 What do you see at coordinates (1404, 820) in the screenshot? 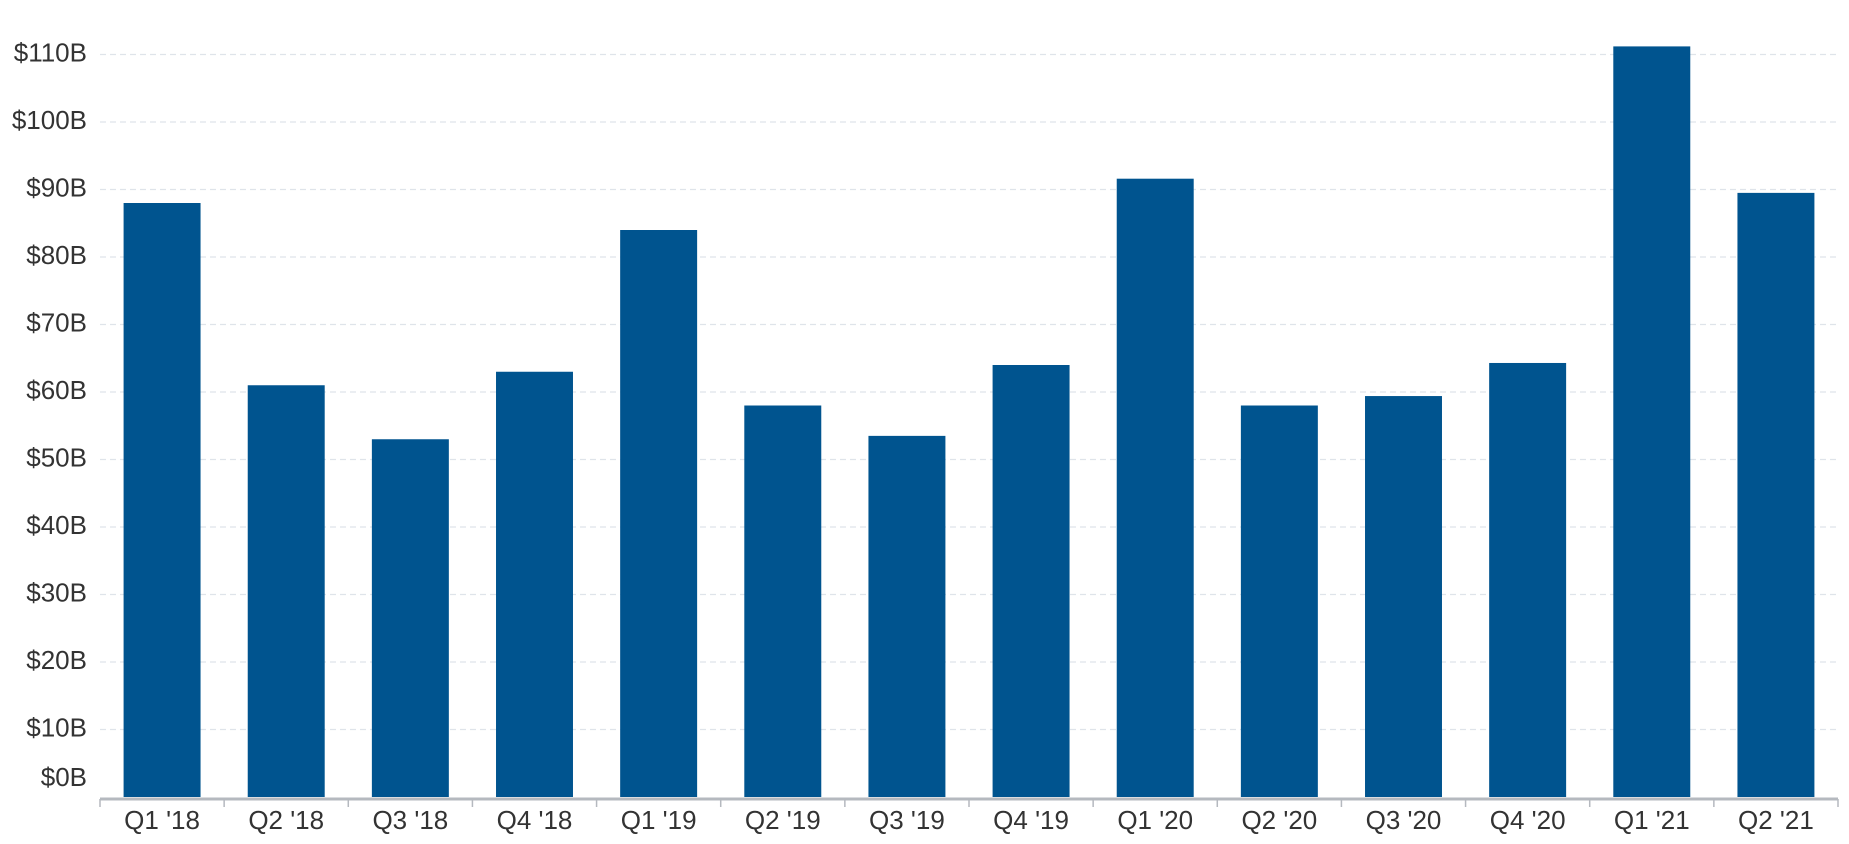
I see `x-tick-label: Q3 '20` at bounding box center [1404, 820].